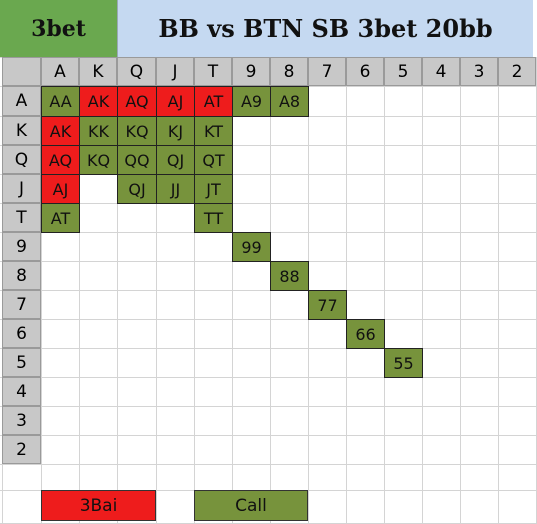  What do you see at coordinates (327, 305) in the screenshot?
I see `hand-cell-77: 77` at bounding box center [327, 305].